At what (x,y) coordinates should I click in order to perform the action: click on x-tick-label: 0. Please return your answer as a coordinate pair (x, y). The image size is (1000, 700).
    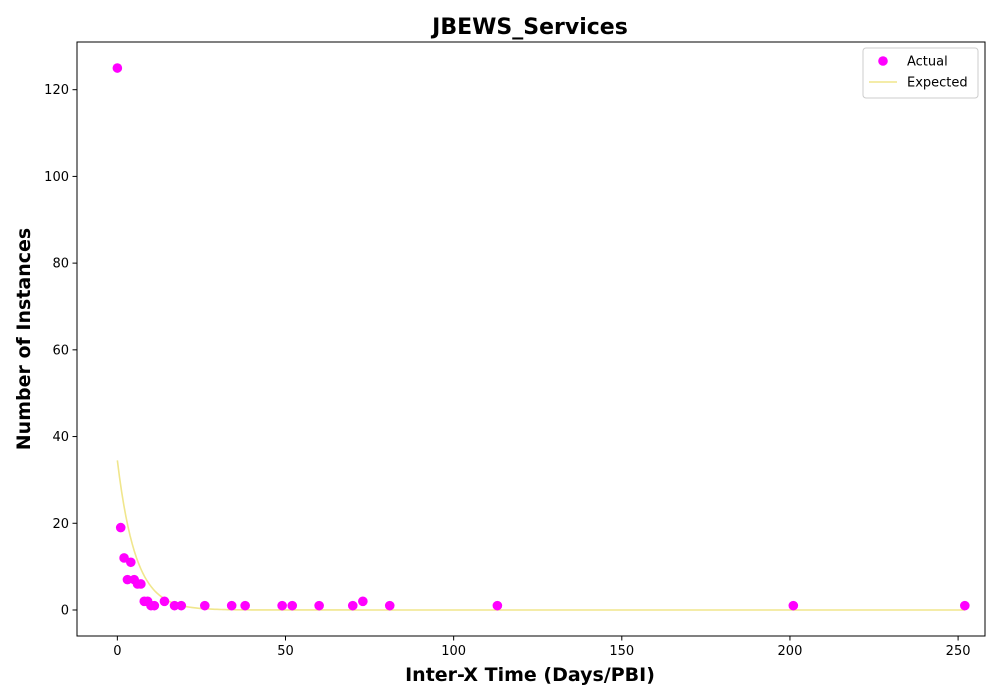
    Looking at the image, I should click on (117, 651).